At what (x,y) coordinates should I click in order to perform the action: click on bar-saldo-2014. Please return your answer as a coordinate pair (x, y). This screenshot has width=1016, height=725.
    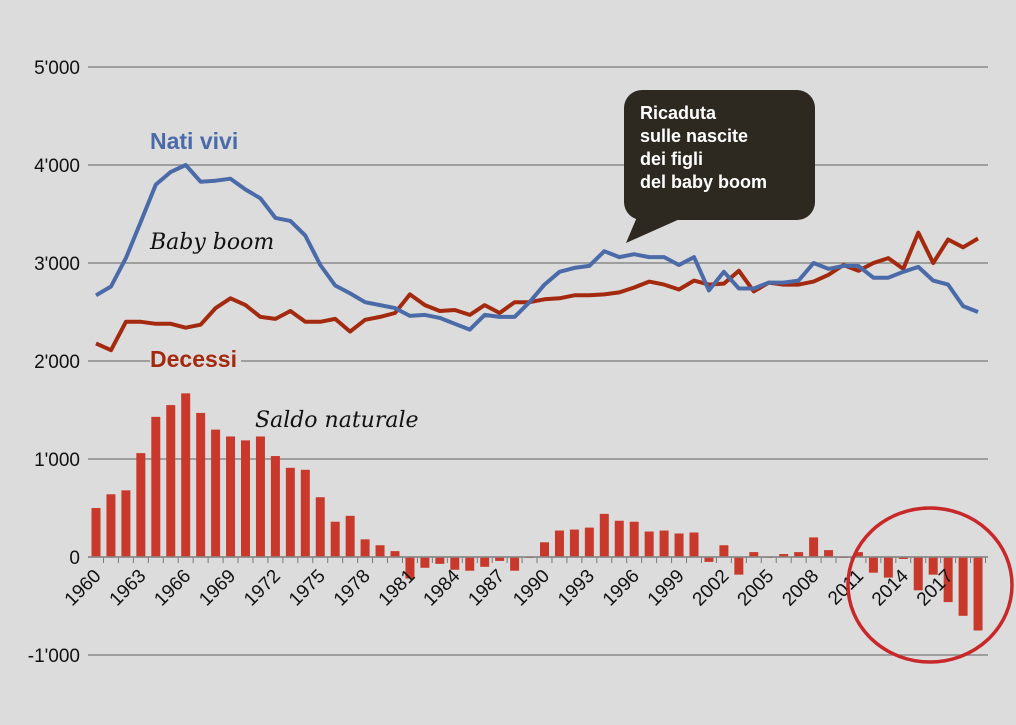
    Looking at the image, I should click on (903, 558).